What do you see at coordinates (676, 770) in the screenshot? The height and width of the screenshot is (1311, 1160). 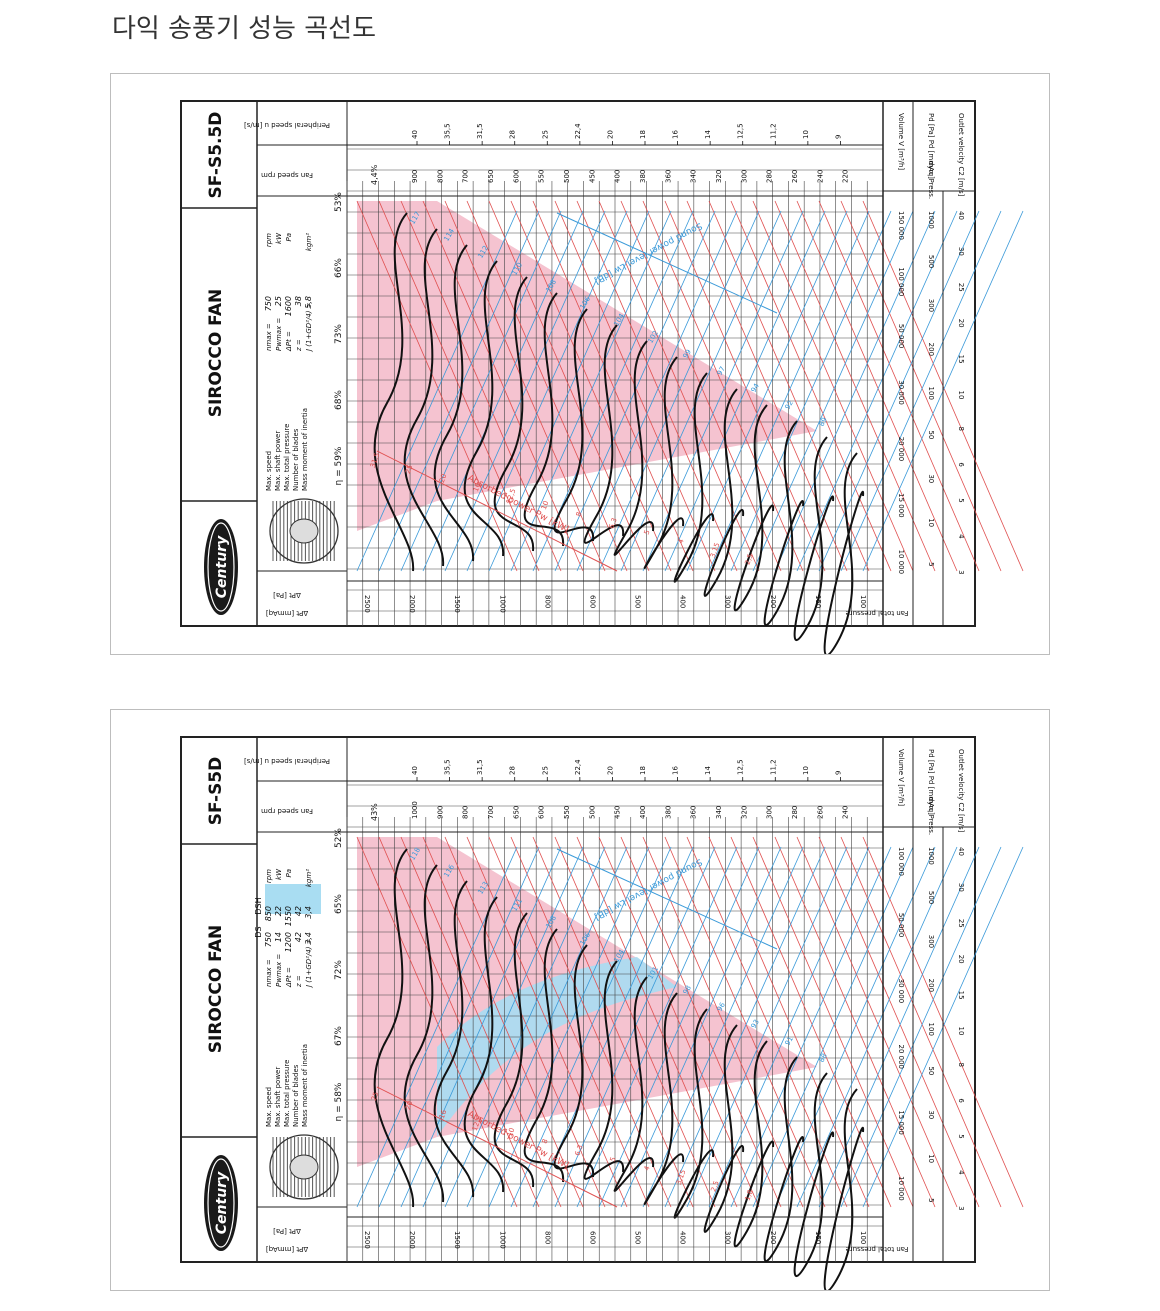 I see `peripheral-speed-tick: 16` at bounding box center [676, 770].